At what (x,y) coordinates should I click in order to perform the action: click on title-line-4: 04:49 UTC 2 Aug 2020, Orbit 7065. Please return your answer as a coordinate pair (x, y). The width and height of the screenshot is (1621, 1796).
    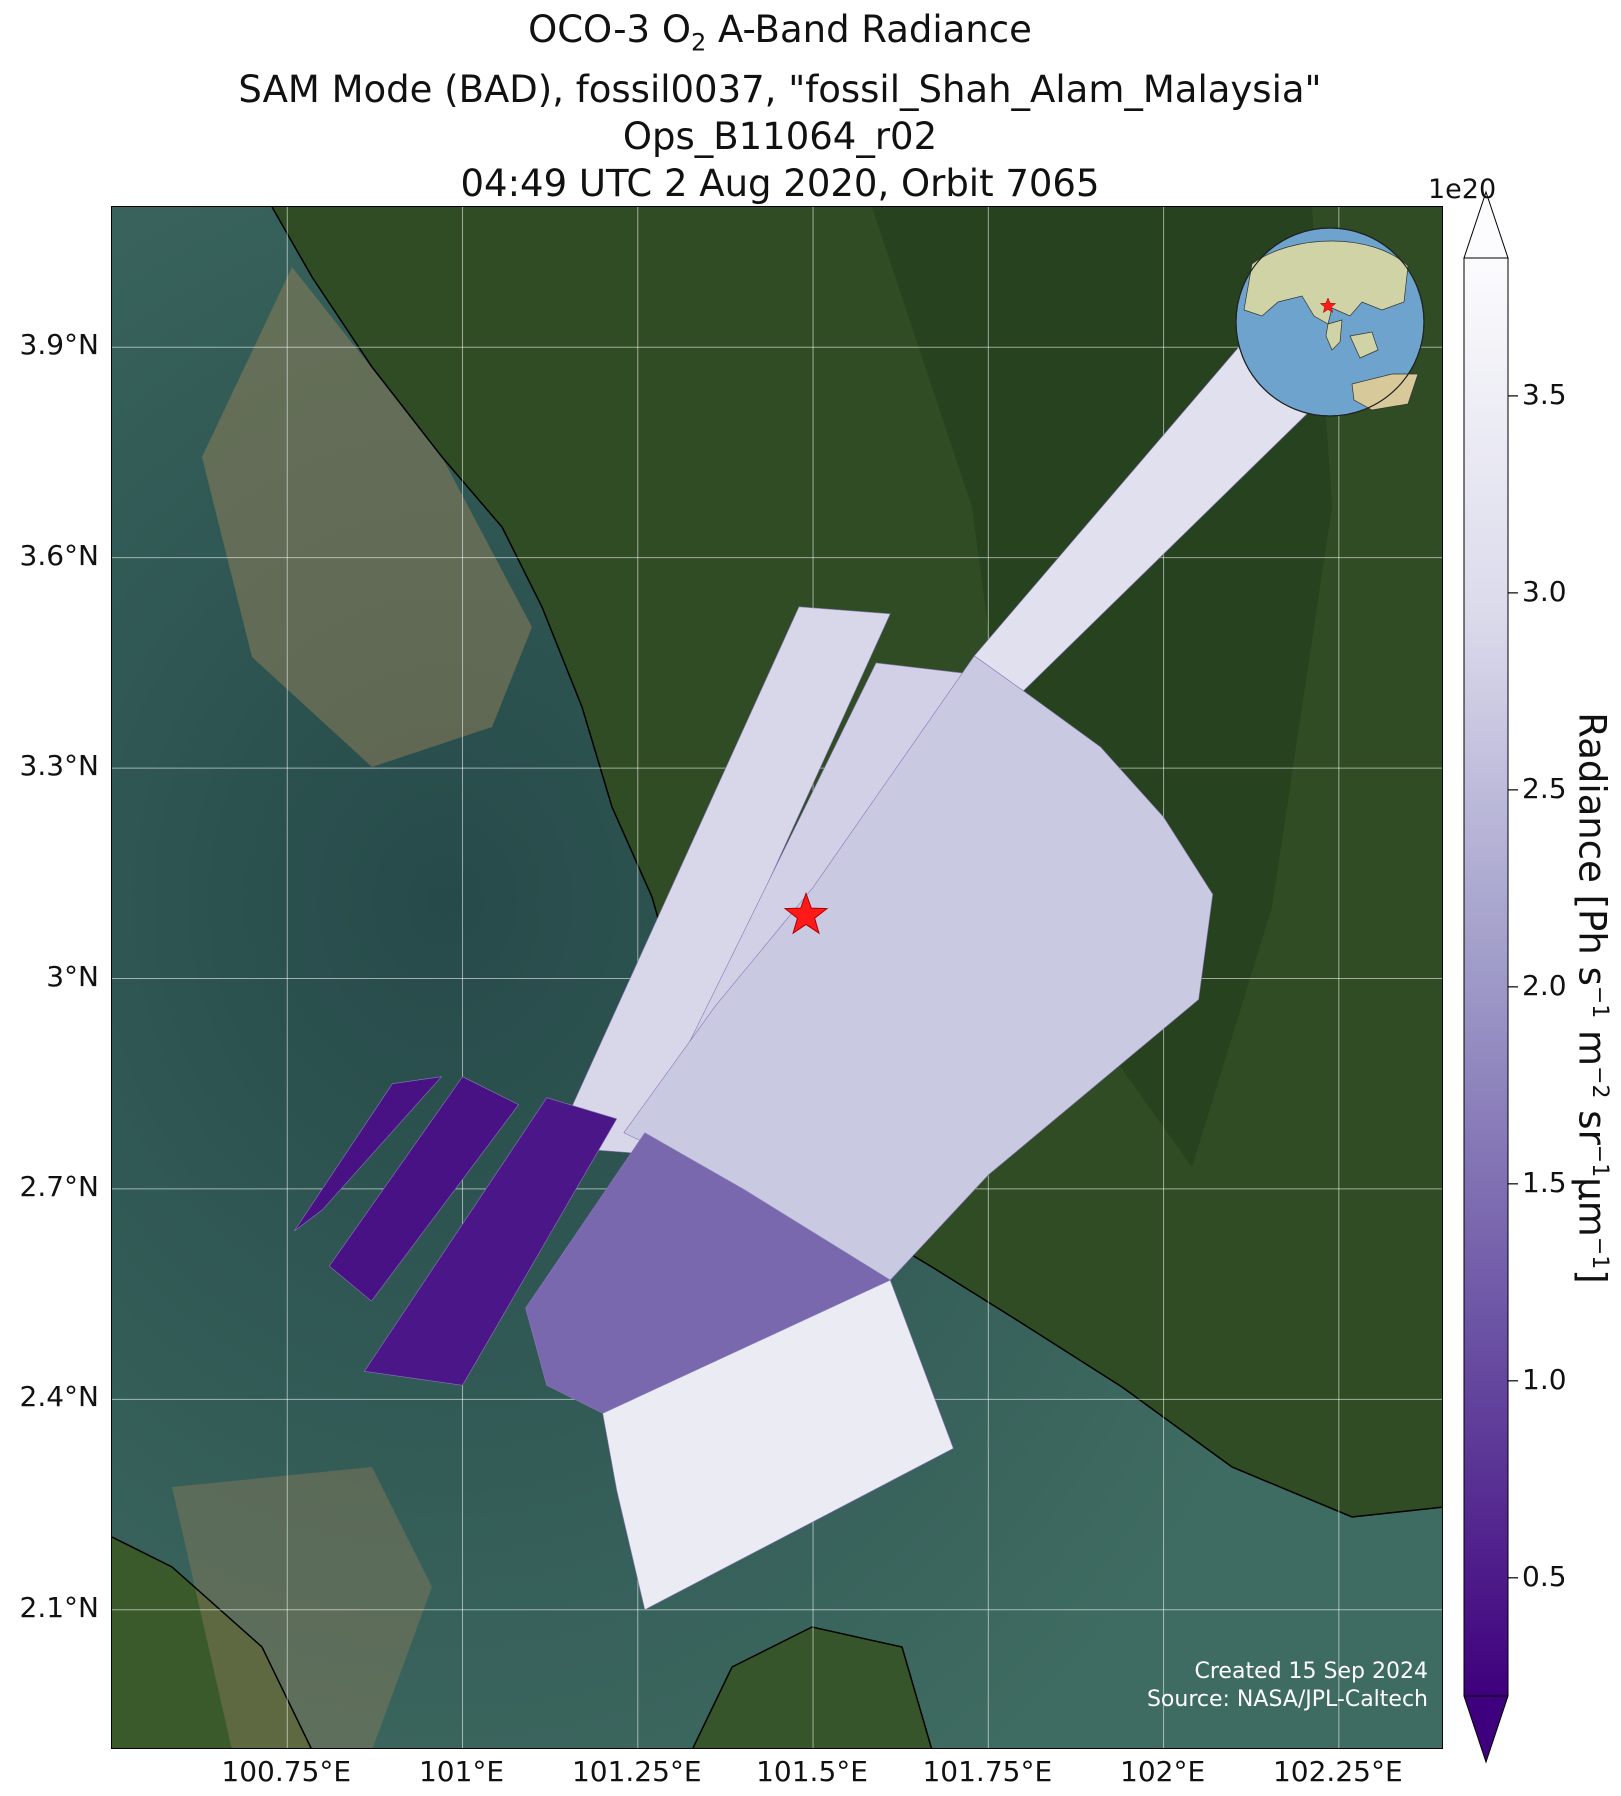
    Looking at the image, I should click on (780, 184).